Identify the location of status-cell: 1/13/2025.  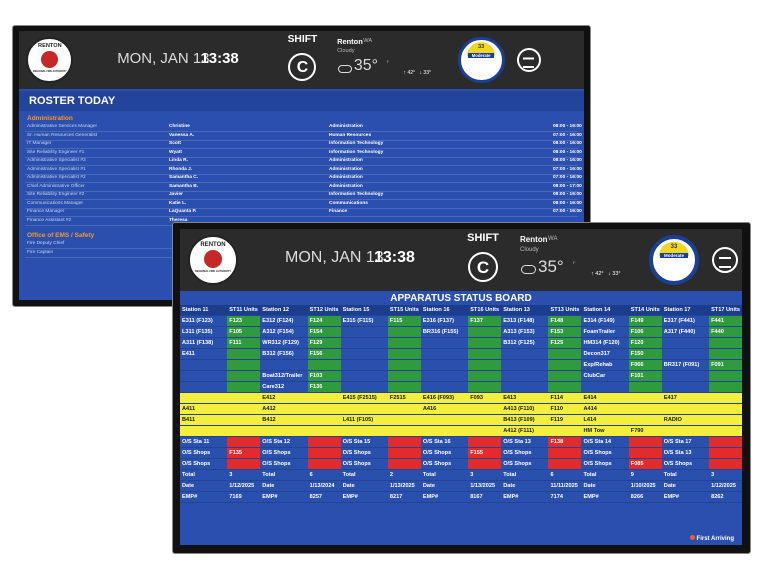
(485, 486).